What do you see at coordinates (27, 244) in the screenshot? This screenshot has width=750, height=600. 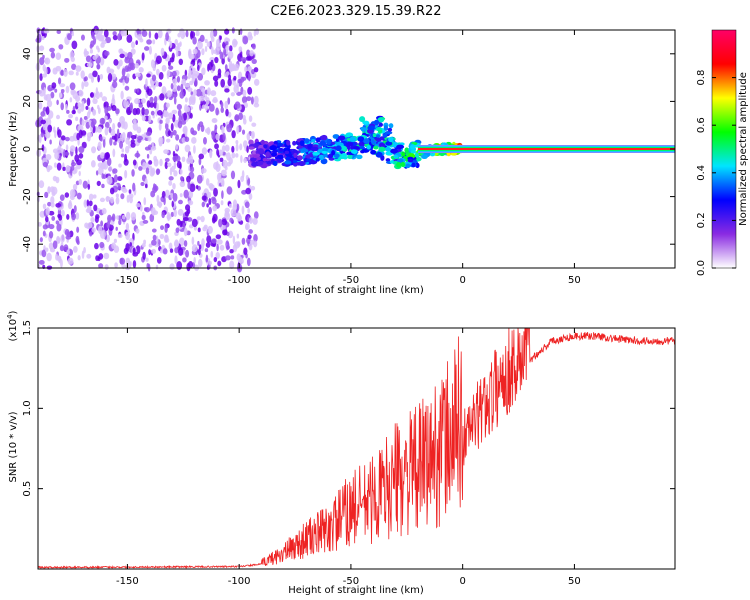 I see `y-tick-label: -40` at bounding box center [27, 244].